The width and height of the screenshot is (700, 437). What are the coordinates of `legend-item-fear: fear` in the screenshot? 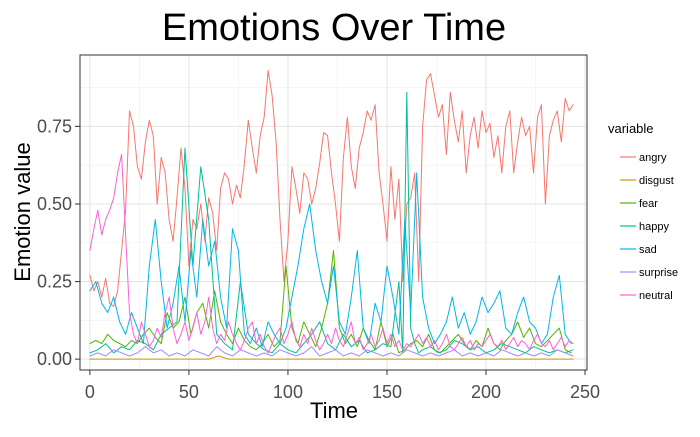 It's located at (639, 204).